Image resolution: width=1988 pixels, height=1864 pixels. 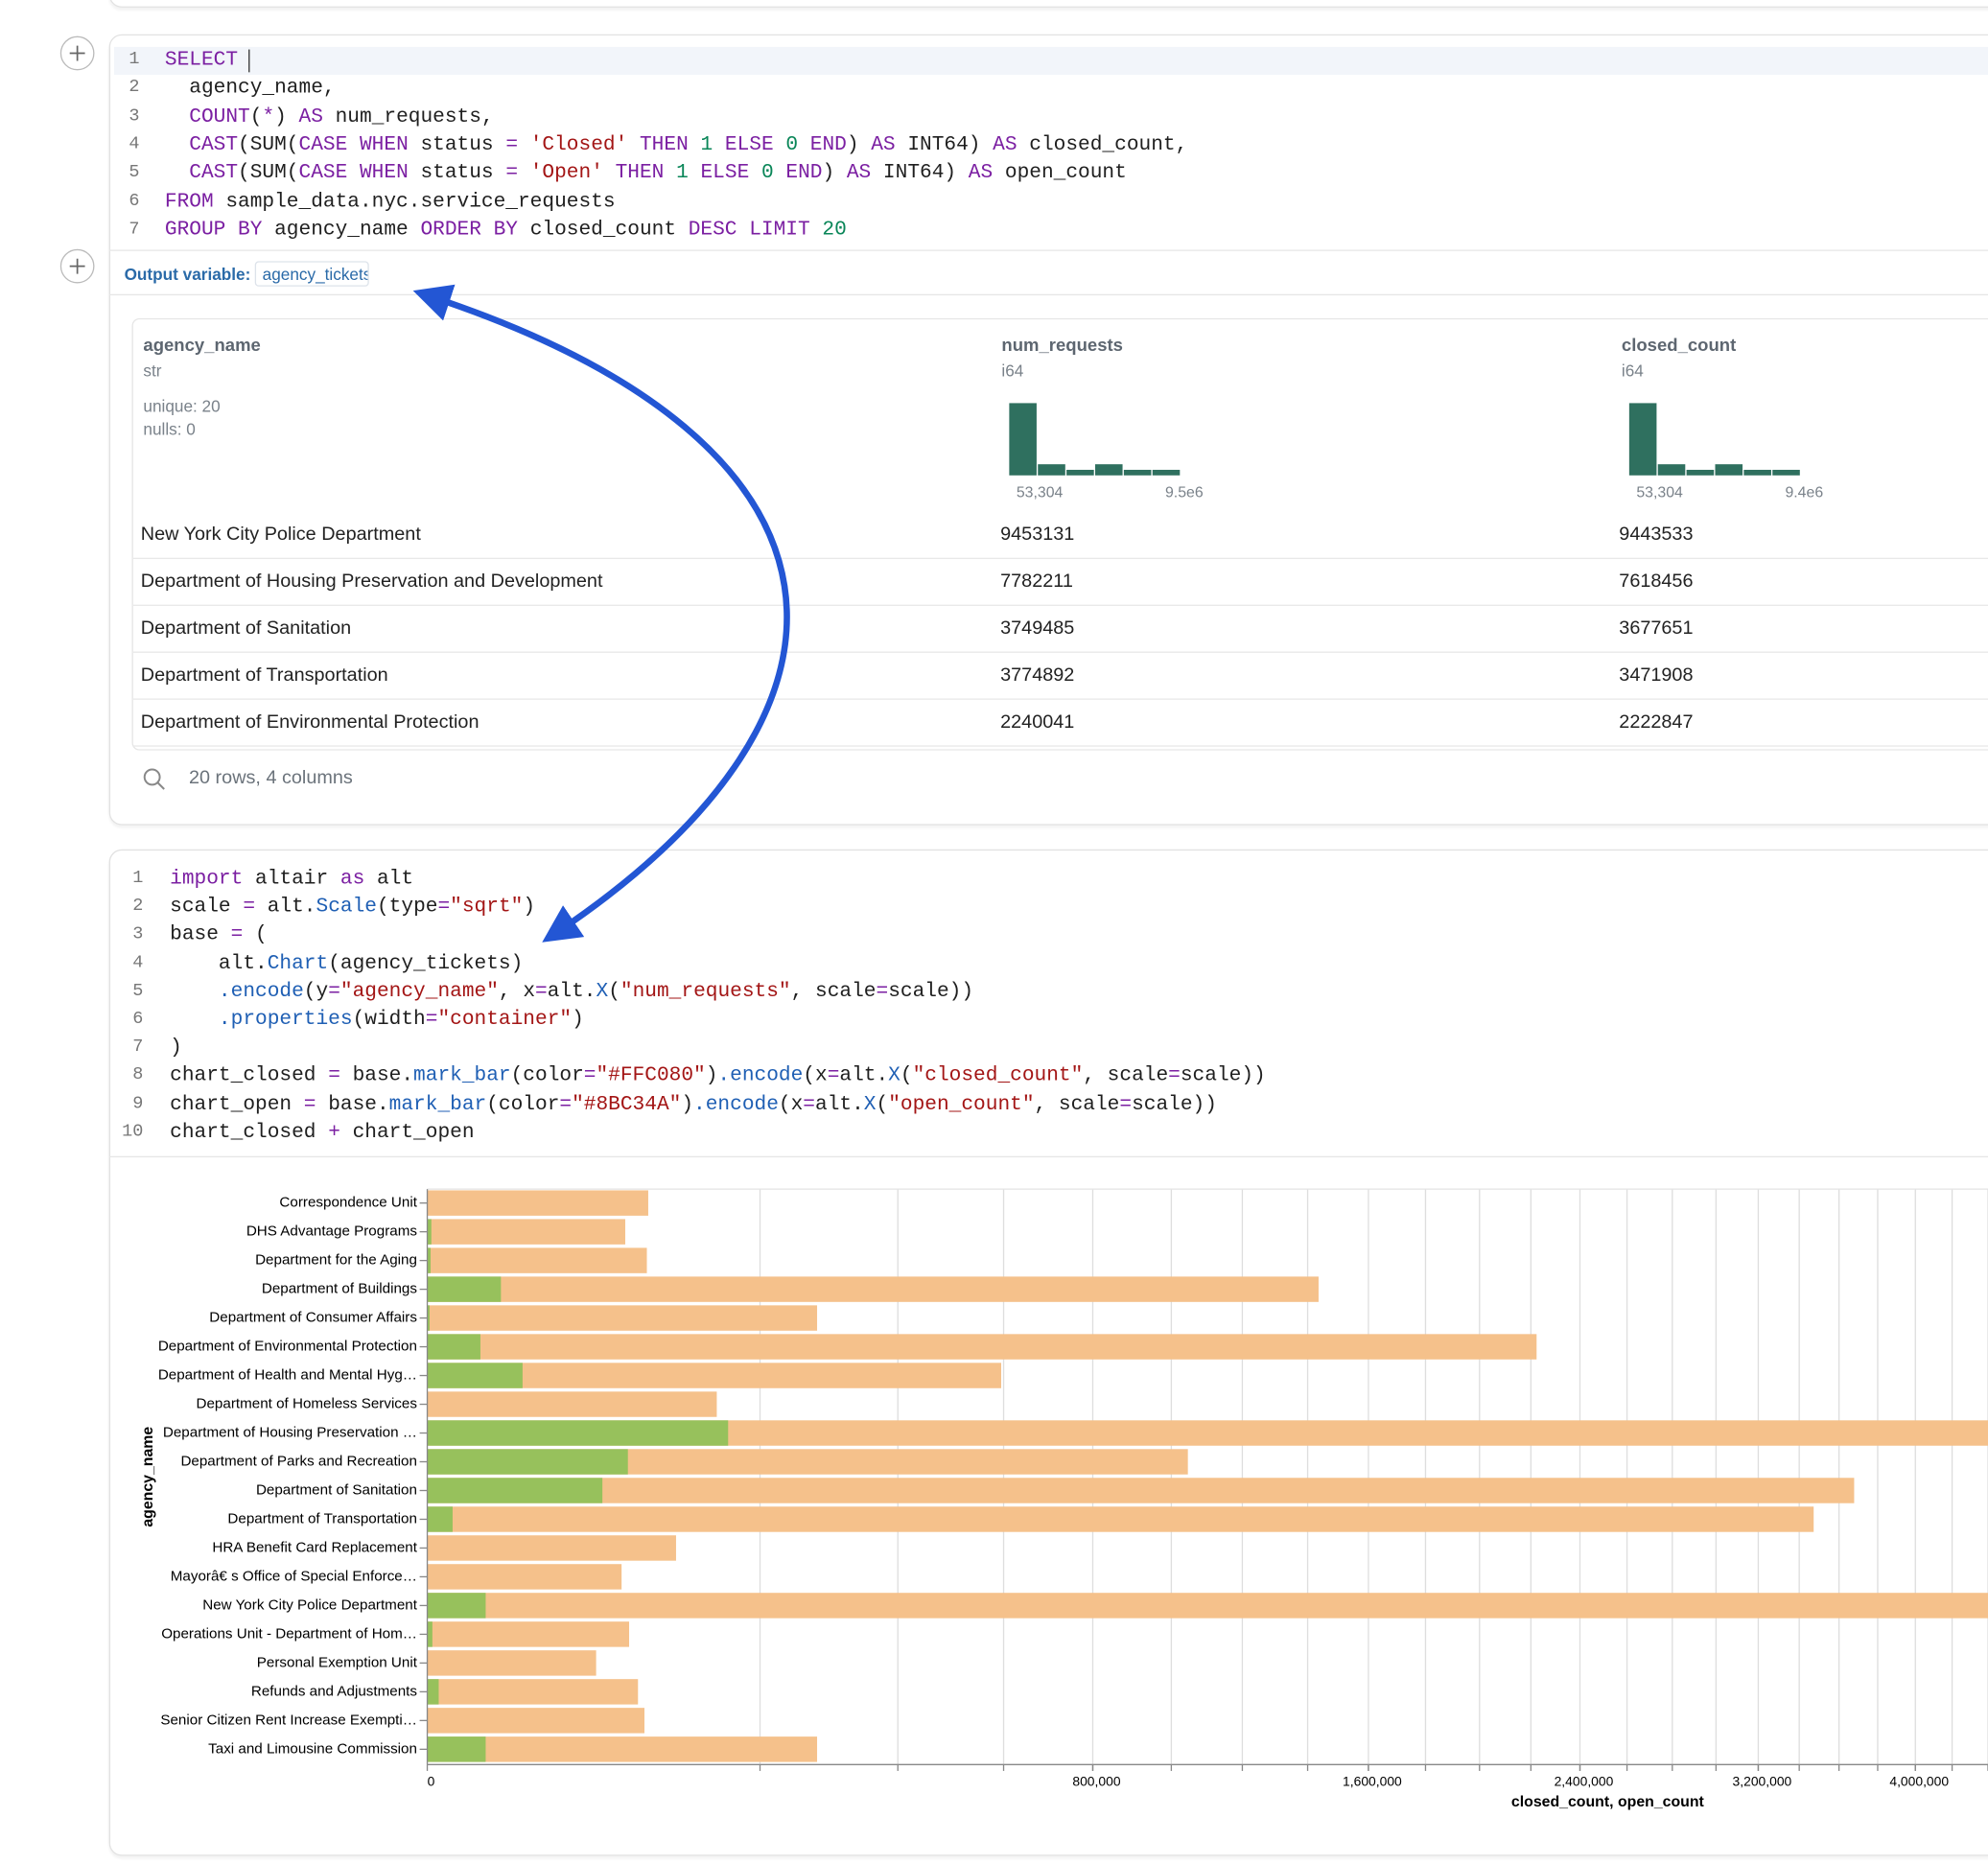 I want to click on y-tick-label: Personal Exemption Unit, so click(x=338, y=1662).